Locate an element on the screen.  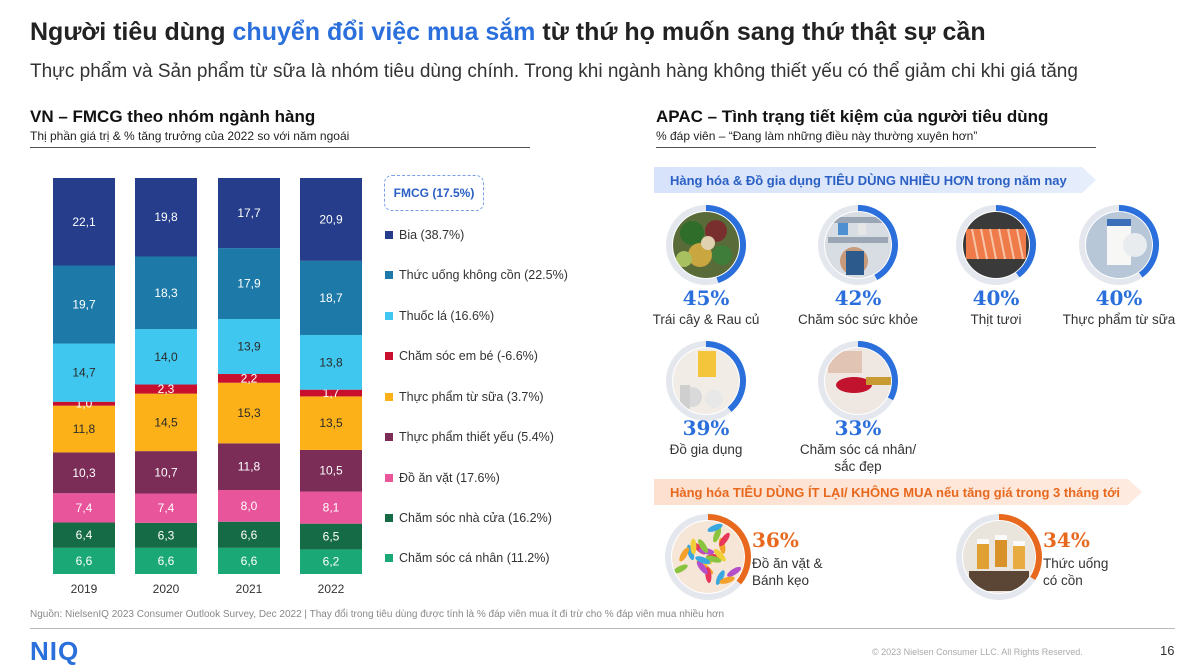
household-photo is located at coordinates (706, 381).